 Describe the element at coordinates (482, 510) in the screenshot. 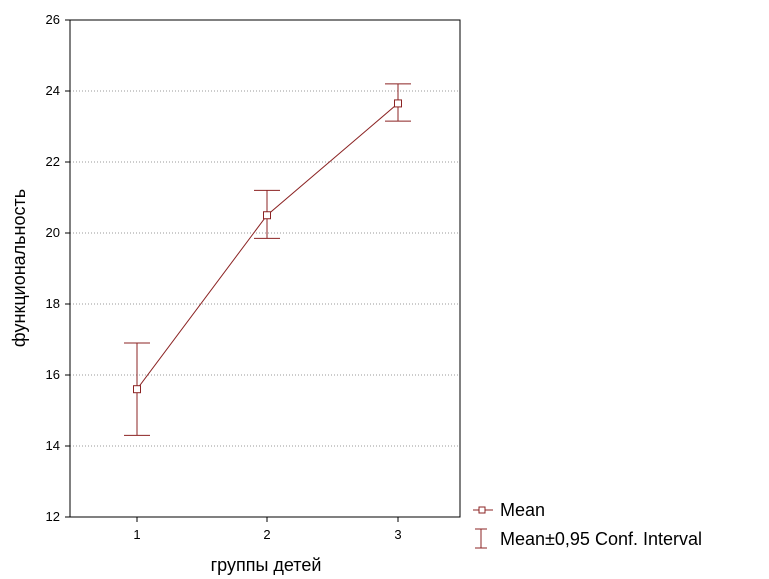

I see `legend-mean-square-icon` at that location.